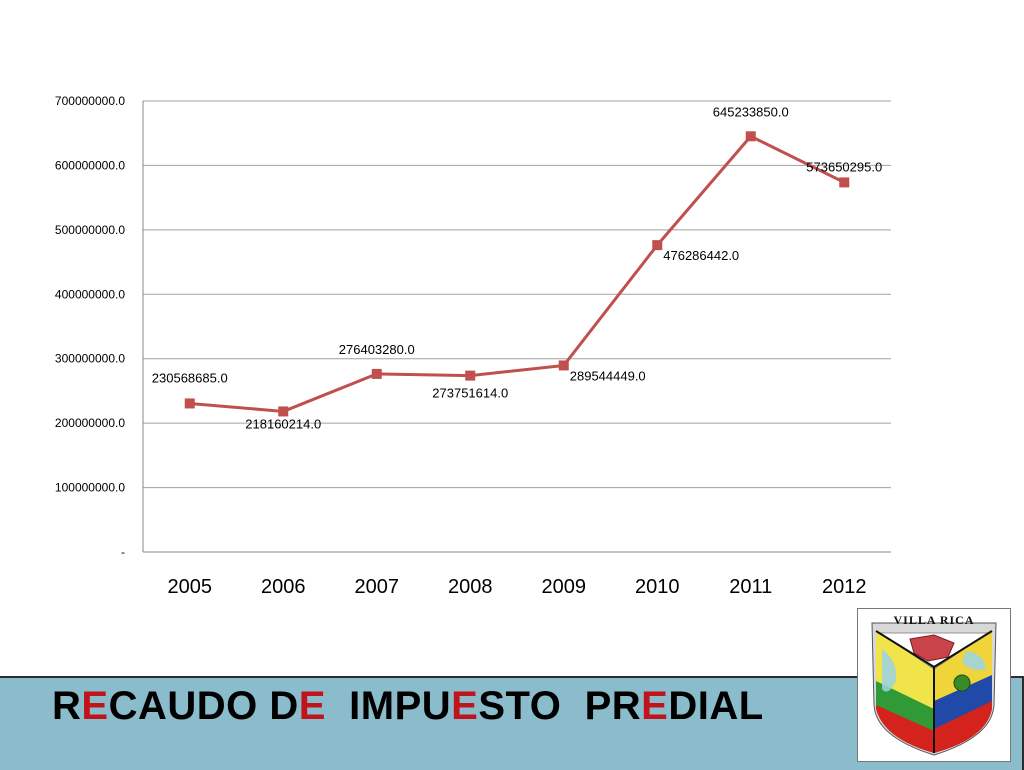 The height and width of the screenshot is (770, 1024). I want to click on data-label: 276403280.0, so click(377, 349).